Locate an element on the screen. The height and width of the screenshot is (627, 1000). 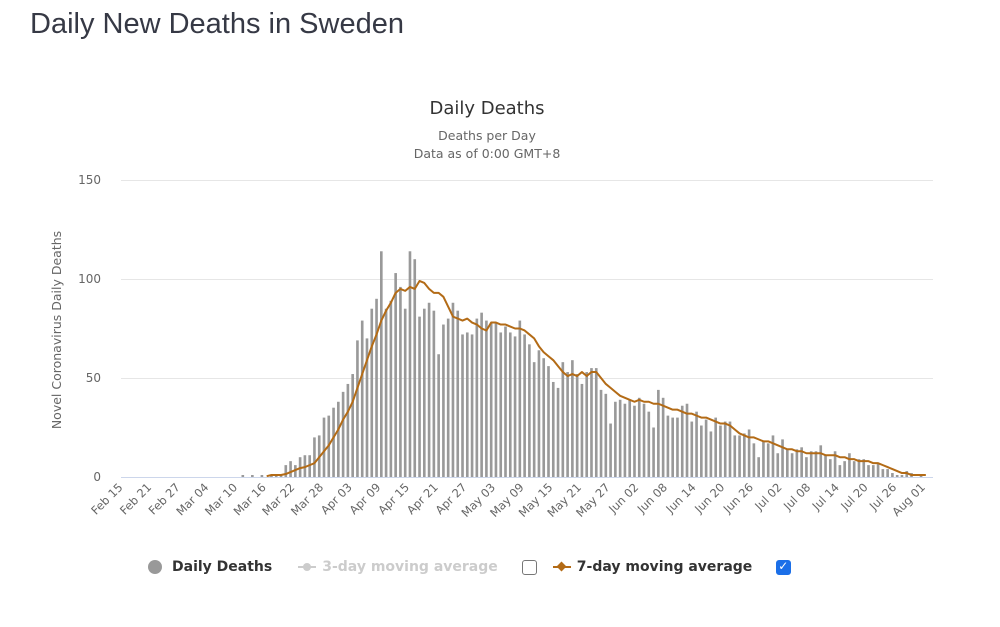
legend-item-daily-deaths: Daily Deaths is located at coordinates (210, 567).